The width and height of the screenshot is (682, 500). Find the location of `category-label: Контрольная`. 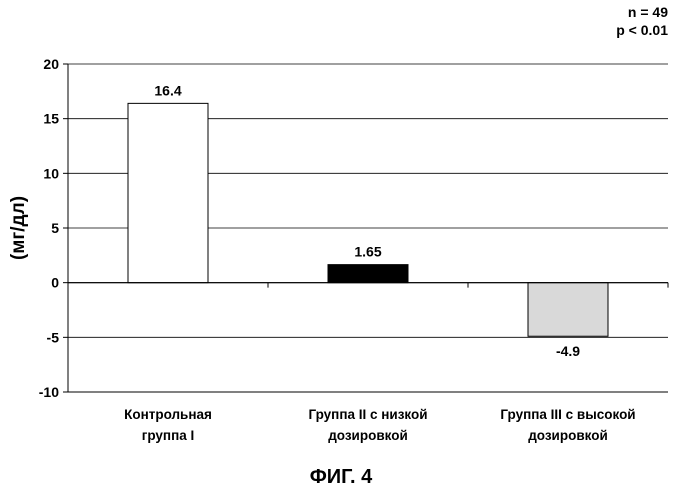

category-label: Контрольная is located at coordinates (168, 414).